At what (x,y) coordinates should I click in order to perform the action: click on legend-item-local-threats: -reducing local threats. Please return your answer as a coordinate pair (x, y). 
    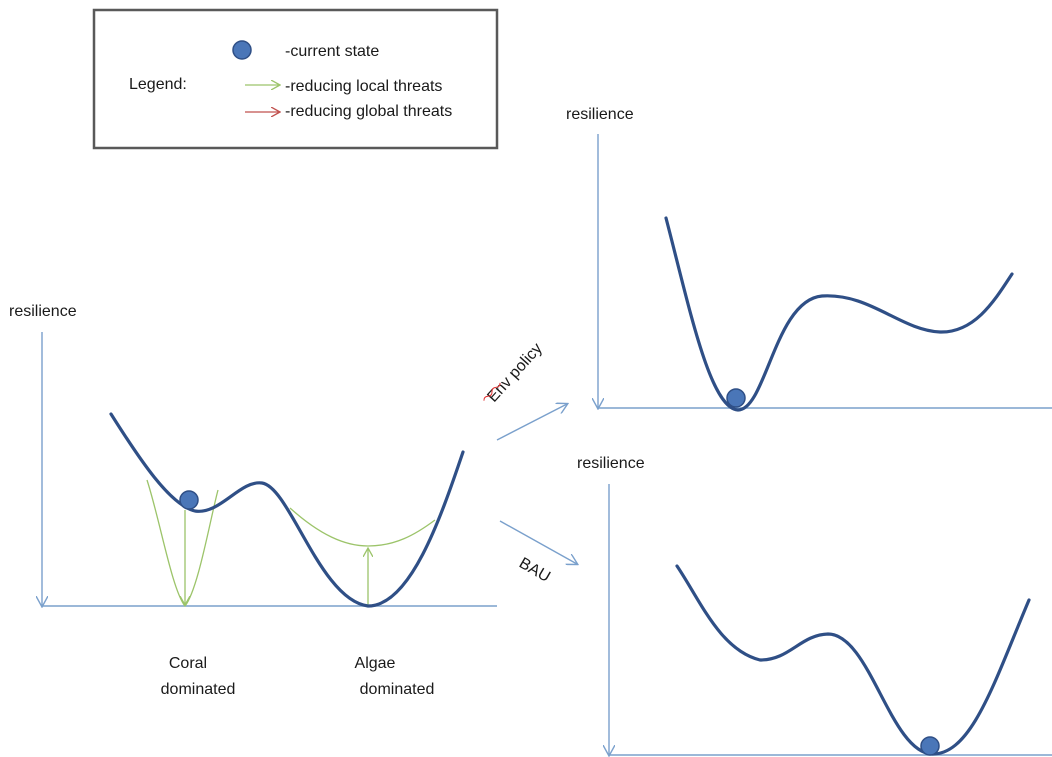
    Looking at the image, I should click on (363, 86).